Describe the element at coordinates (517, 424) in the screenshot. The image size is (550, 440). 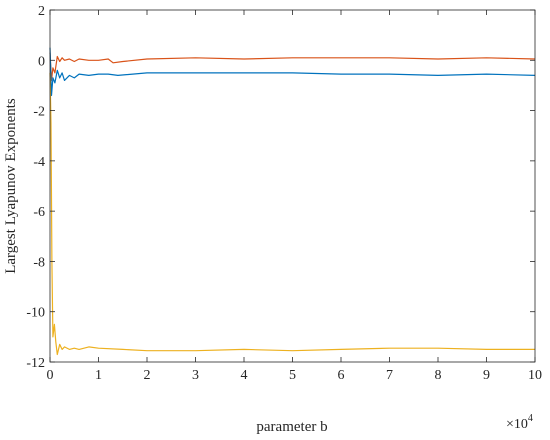
I see `x-exponent-base: ×10` at that location.